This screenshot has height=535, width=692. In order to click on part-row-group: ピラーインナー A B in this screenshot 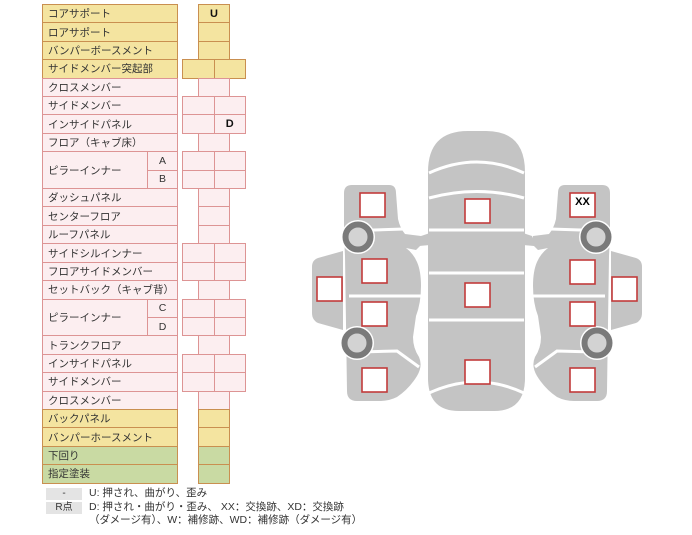, I will do `click(110, 170)`.